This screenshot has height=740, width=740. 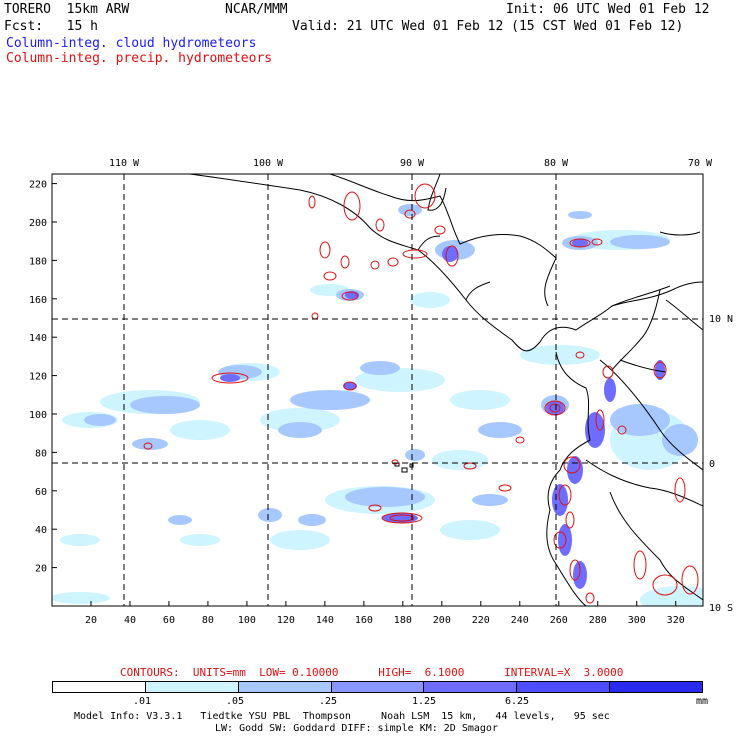 What do you see at coordinates (256, 9) in the screenshot?
I see `institution-label: NCAR/MMM` at bounding box center [256, 9].